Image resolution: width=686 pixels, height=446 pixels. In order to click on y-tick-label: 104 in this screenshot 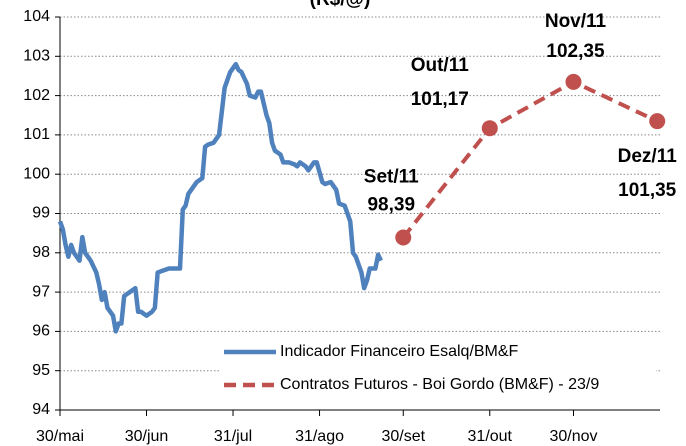, I will do `click(36, 16)`.